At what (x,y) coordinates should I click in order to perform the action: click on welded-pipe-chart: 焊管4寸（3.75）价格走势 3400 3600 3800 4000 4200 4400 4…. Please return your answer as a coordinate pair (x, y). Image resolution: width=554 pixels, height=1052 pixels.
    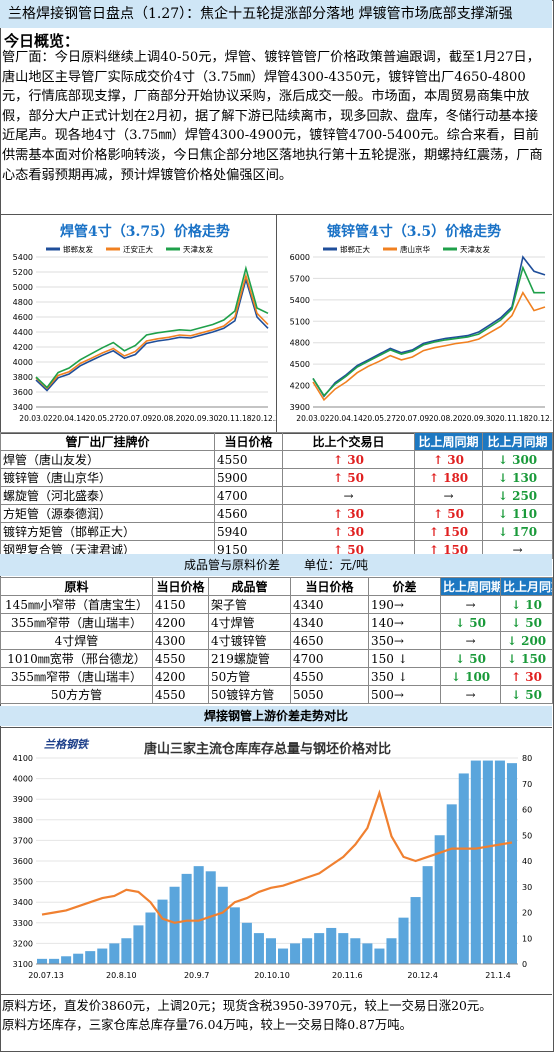
    Looking at the image, I should click on (142, 324).